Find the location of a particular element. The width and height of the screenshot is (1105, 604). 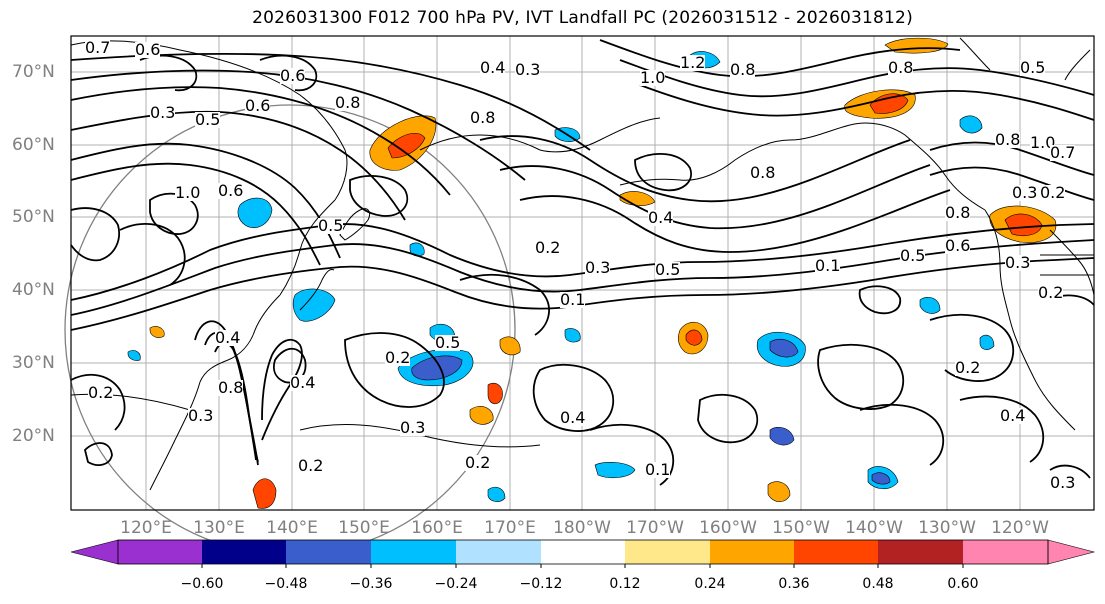

lon-label: 170°W is located at coordinates (655, 528).